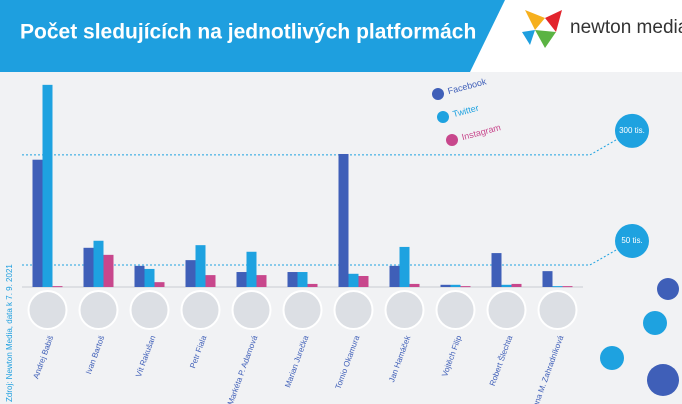 The height and width of the screenshot is (404, 682). I want to click on source: Zdroj: Newton Media, data k 7. 9. 2021, so click(9, 333).